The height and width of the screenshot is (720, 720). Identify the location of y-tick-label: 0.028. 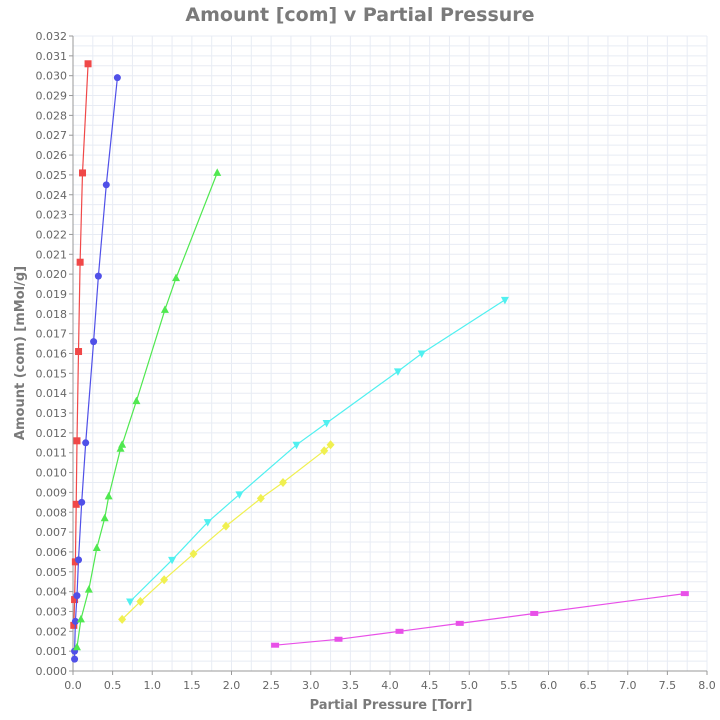
(52, 115).